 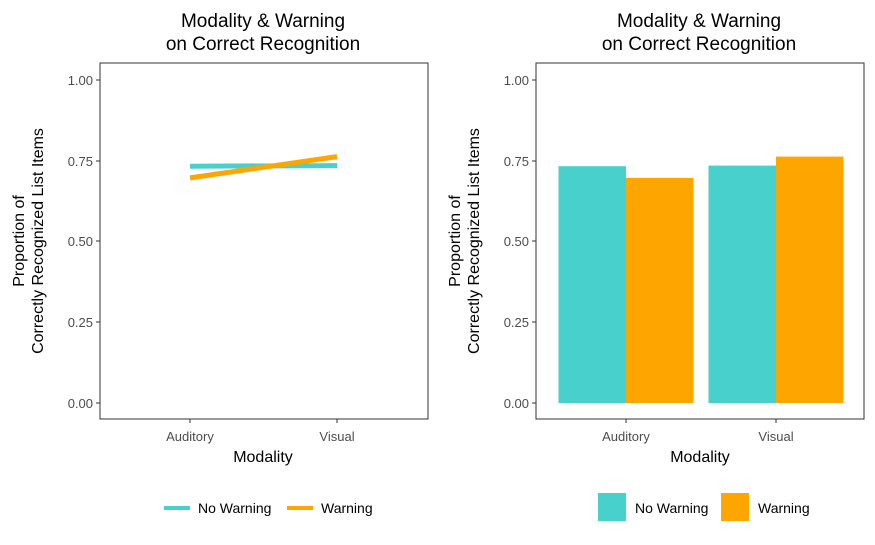 What do you see at coordinates (263, 21) in the screenshot?
I see `line-chart-title-line1: Modality & Warning` at bounding box center [263, 21].